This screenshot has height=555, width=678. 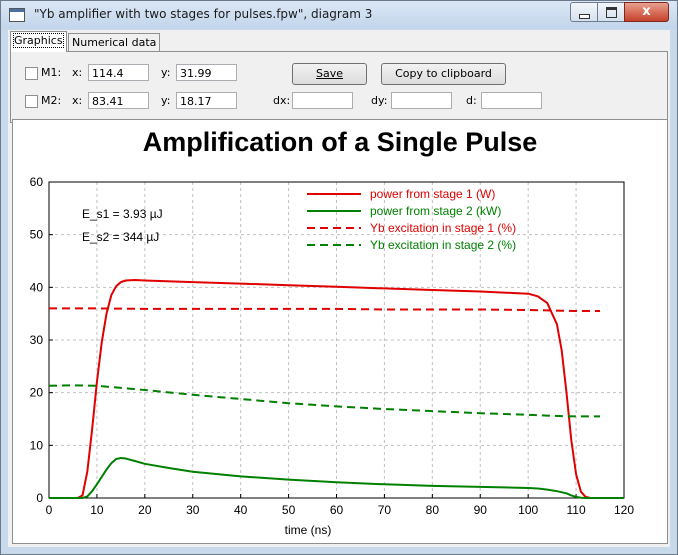 I want to click on y-tick-label: 10, so click(x=37, y=445).